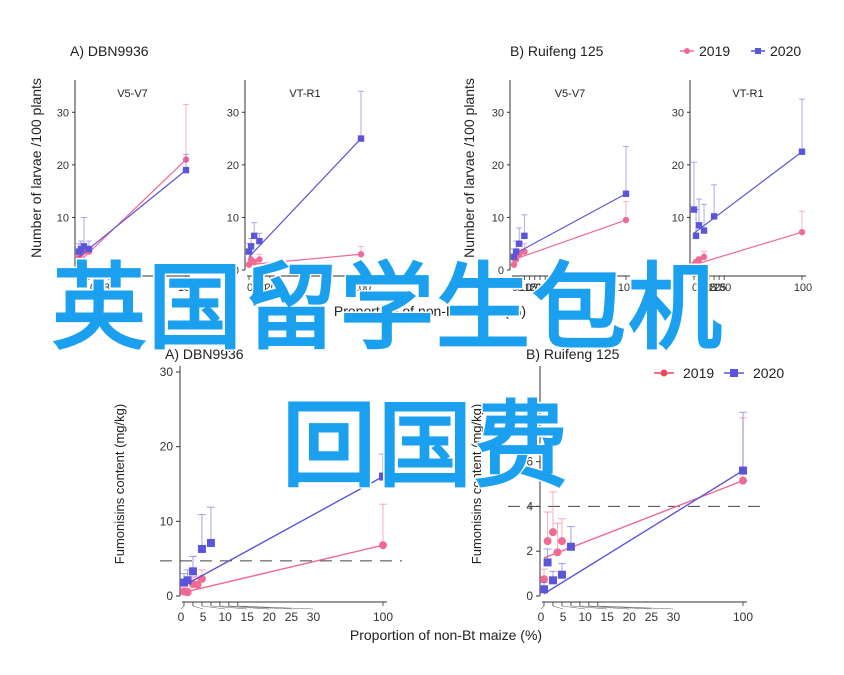 Image resolution: width=844 pixels, height=675 pixels. Describe the element at coordinates (768, 373) in the screenshot. I see `legend-bottom-2020-label: 2020` at that location.